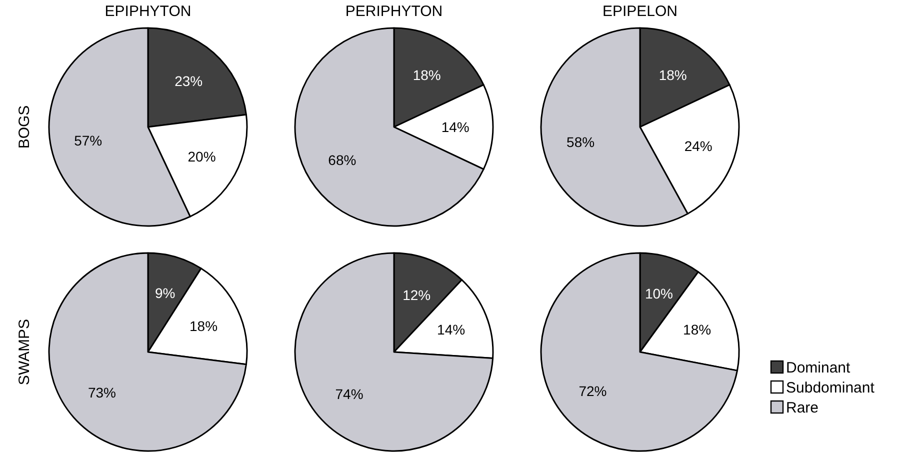 The image size is (915, 452). What do you see at coordinates (188, 80) in the screenshot?
I see `data-label: 23%` at bounding box center [188, 80].